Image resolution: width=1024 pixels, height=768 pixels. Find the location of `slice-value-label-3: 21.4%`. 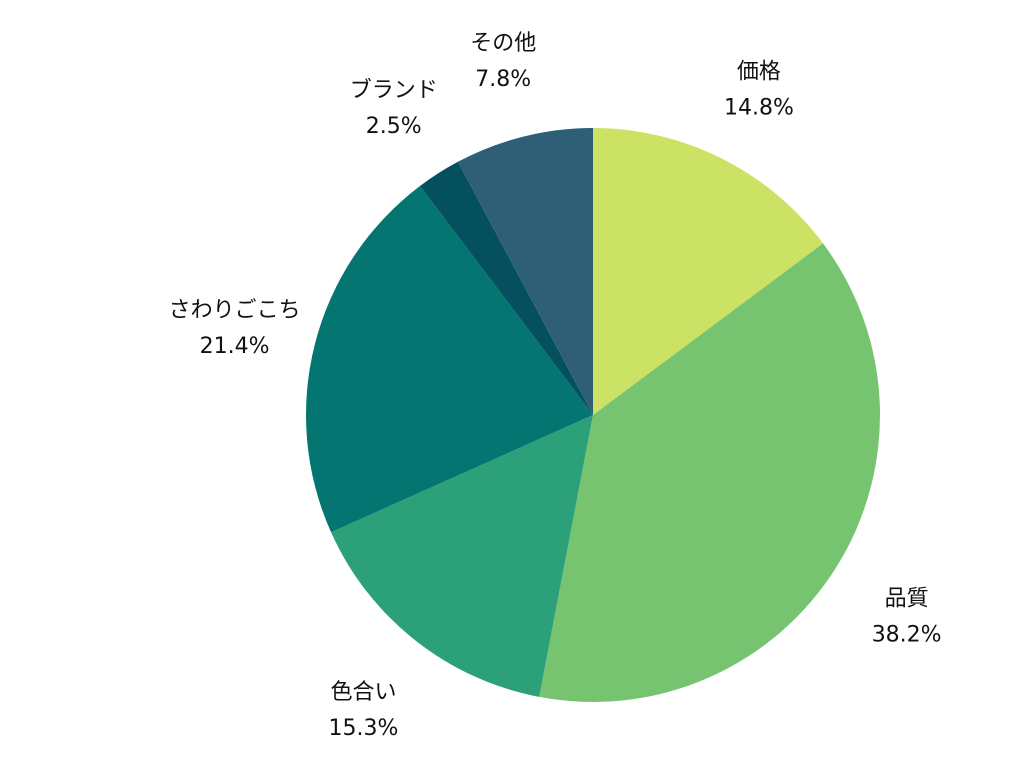

slice-value-label-3: 21.4% is located at coordinates (235, 346).